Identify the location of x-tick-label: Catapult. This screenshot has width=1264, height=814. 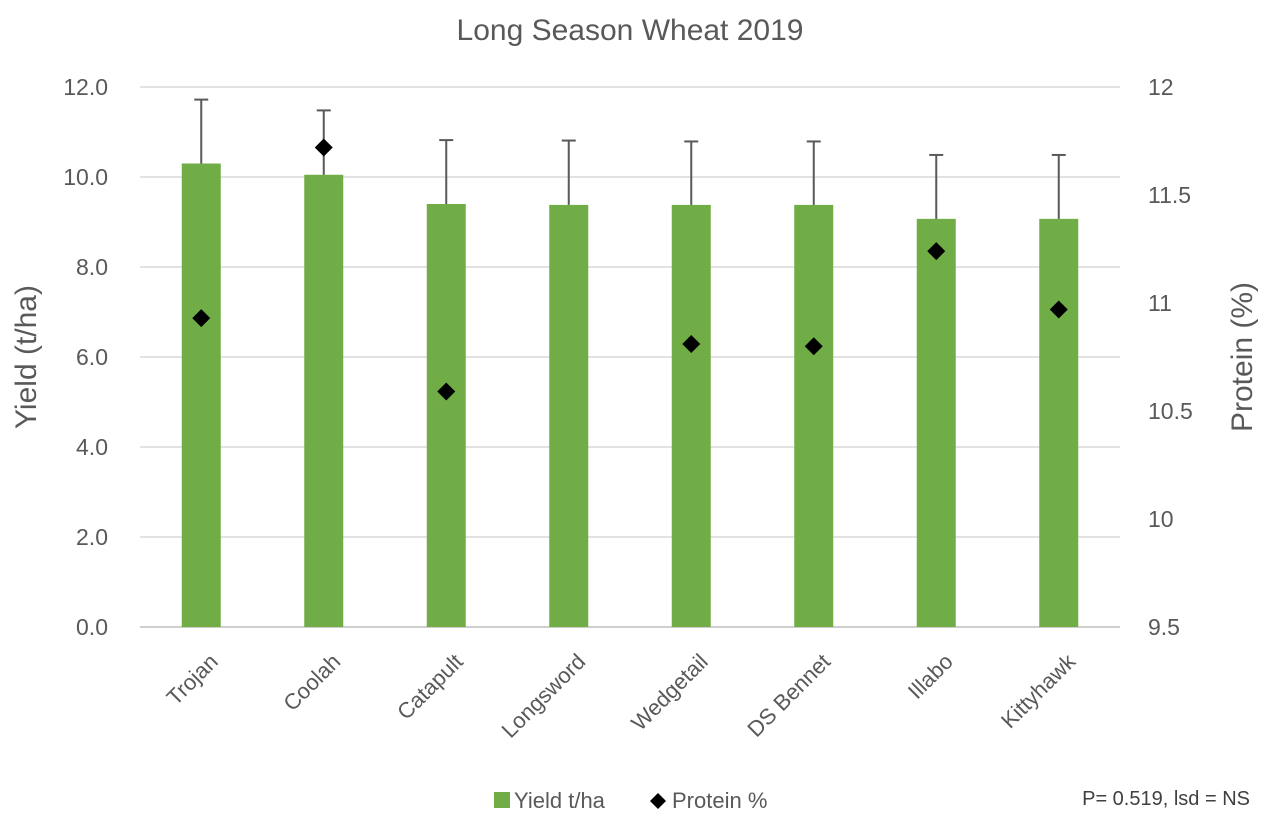
(430, 687).